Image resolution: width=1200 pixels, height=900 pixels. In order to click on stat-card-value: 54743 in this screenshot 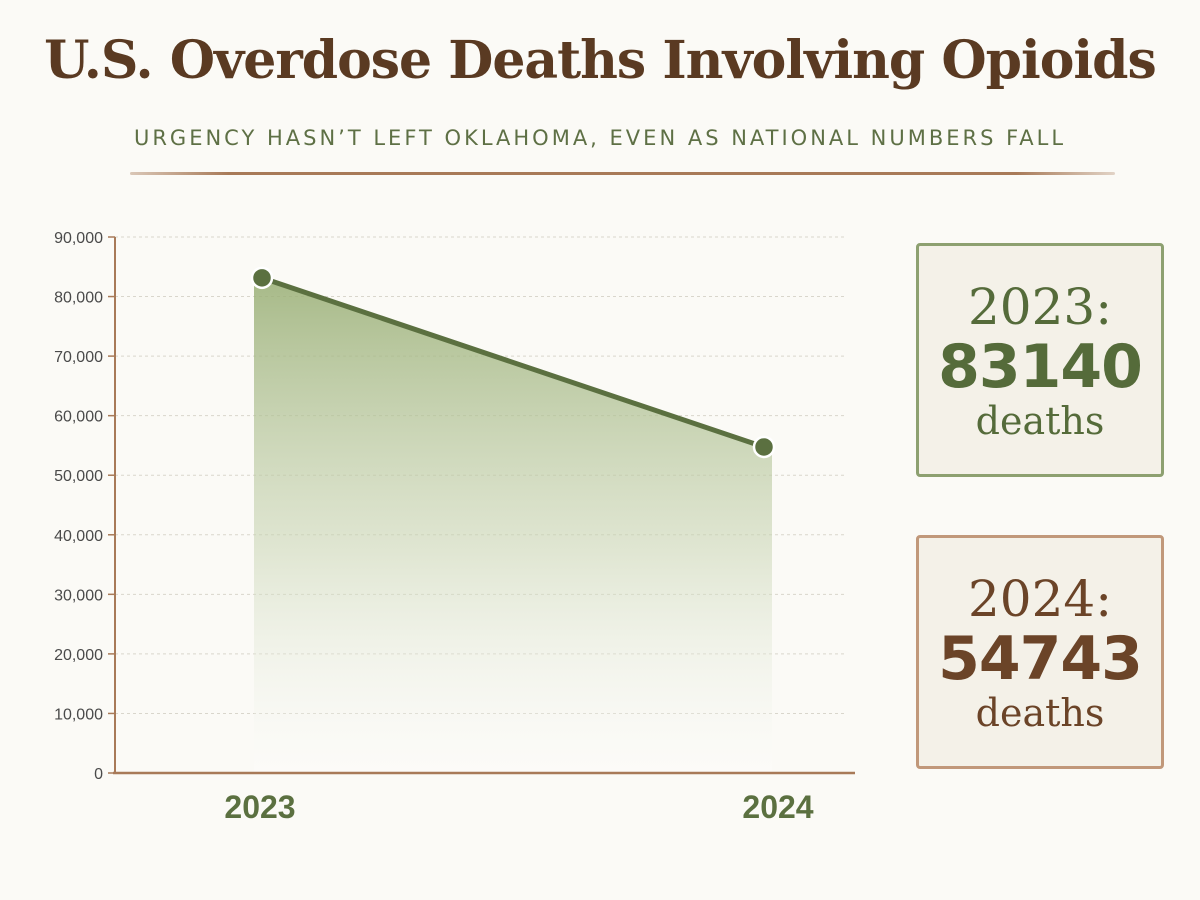, I will do `click(1040, 659)`.